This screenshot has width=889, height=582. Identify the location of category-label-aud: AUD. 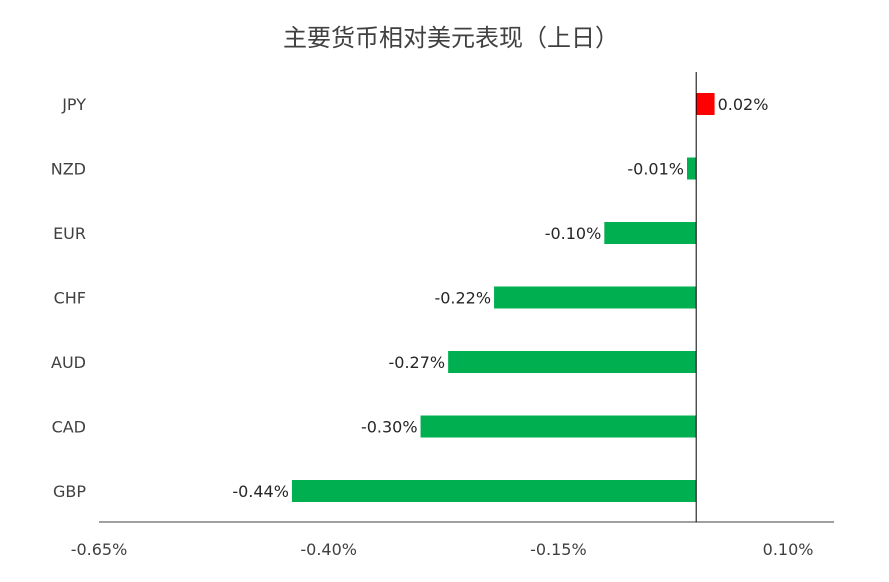
(68, 362).